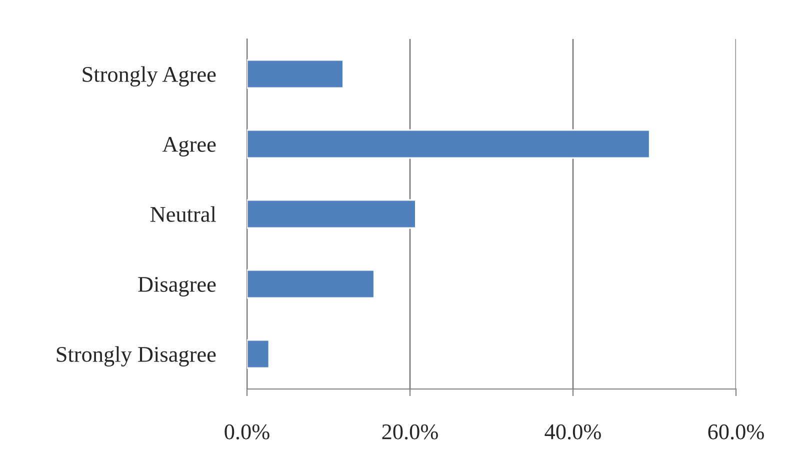  I want to click on x-tick-label: 60.0%, so click(736, 432).